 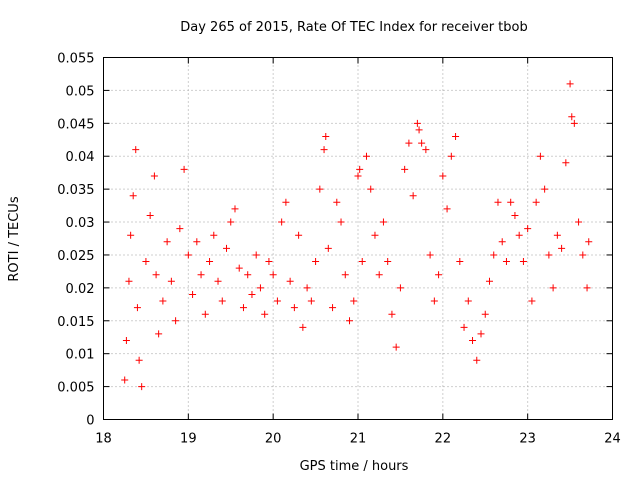 What do you see at coordinates (358, 439) in the screenshot?
I see `x-tick-labels: 18 19 20 21 22 23 24` at bounding box center [358, 439].